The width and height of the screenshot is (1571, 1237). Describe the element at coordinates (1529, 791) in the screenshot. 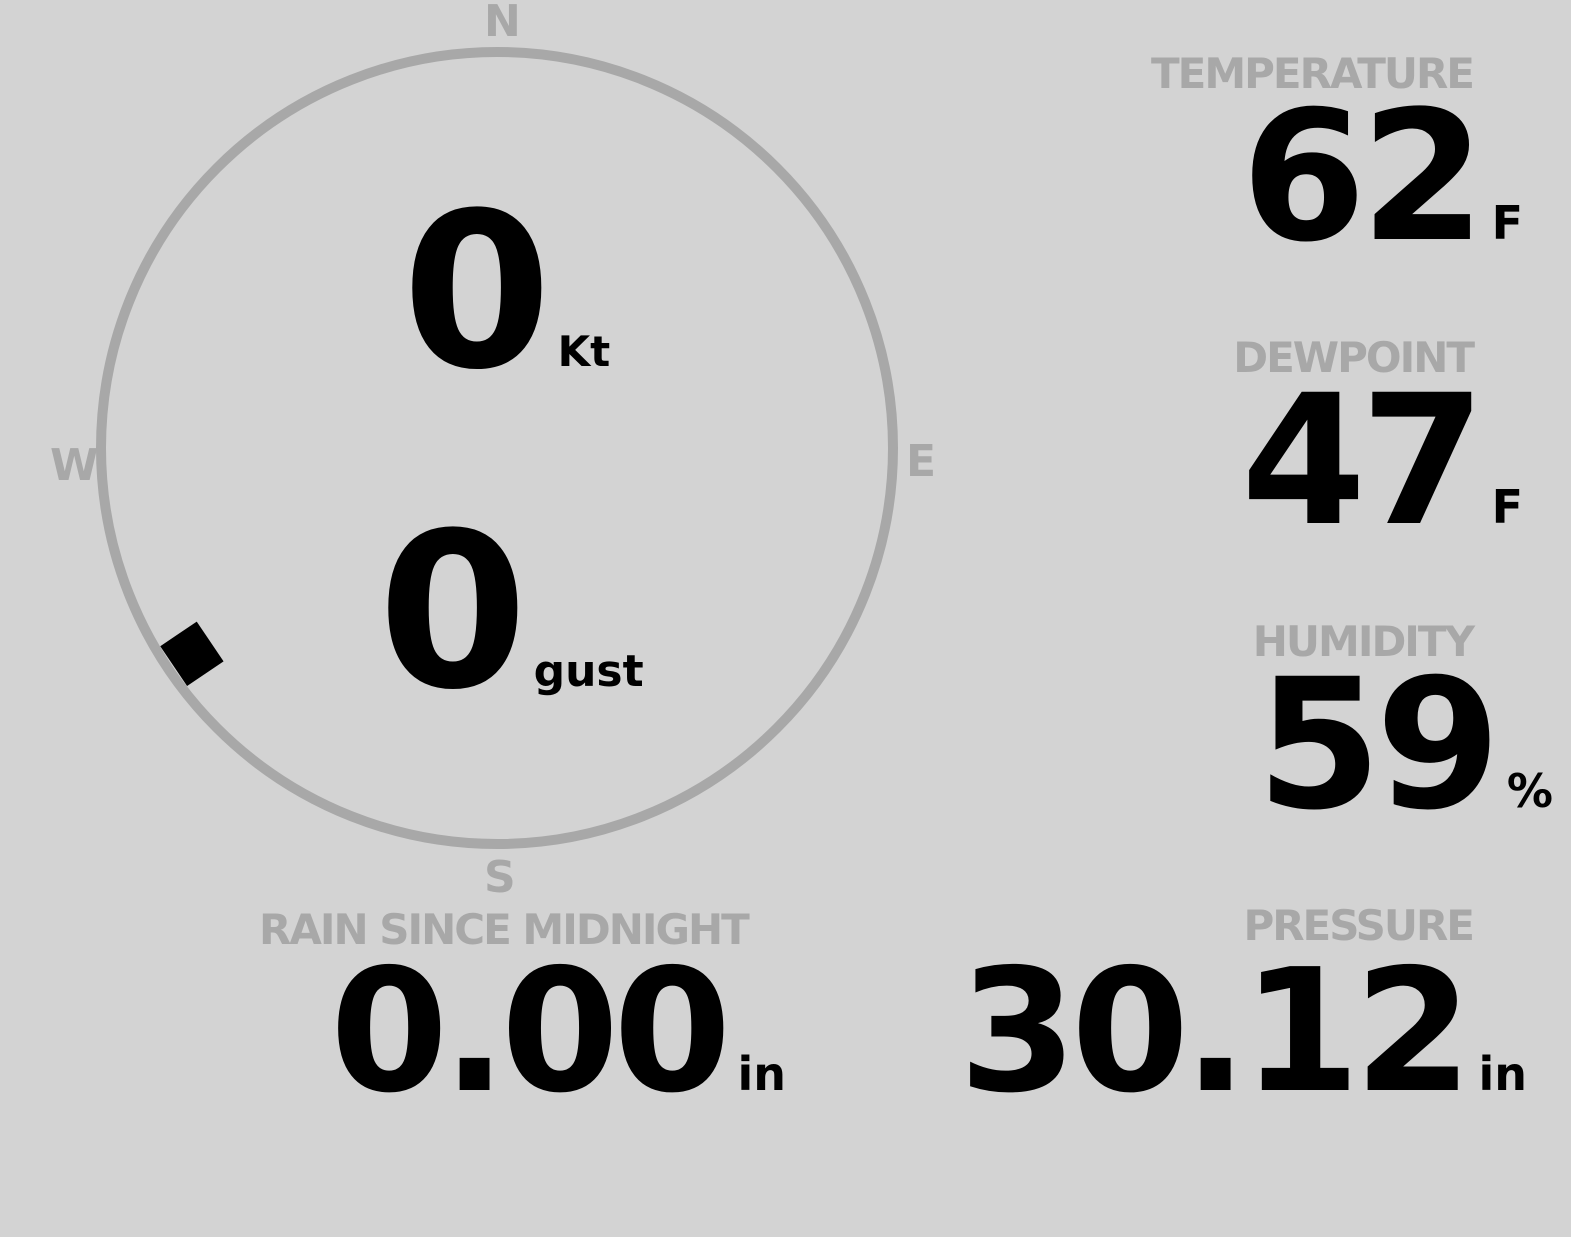

I see `humidity-unit: %` at that location.